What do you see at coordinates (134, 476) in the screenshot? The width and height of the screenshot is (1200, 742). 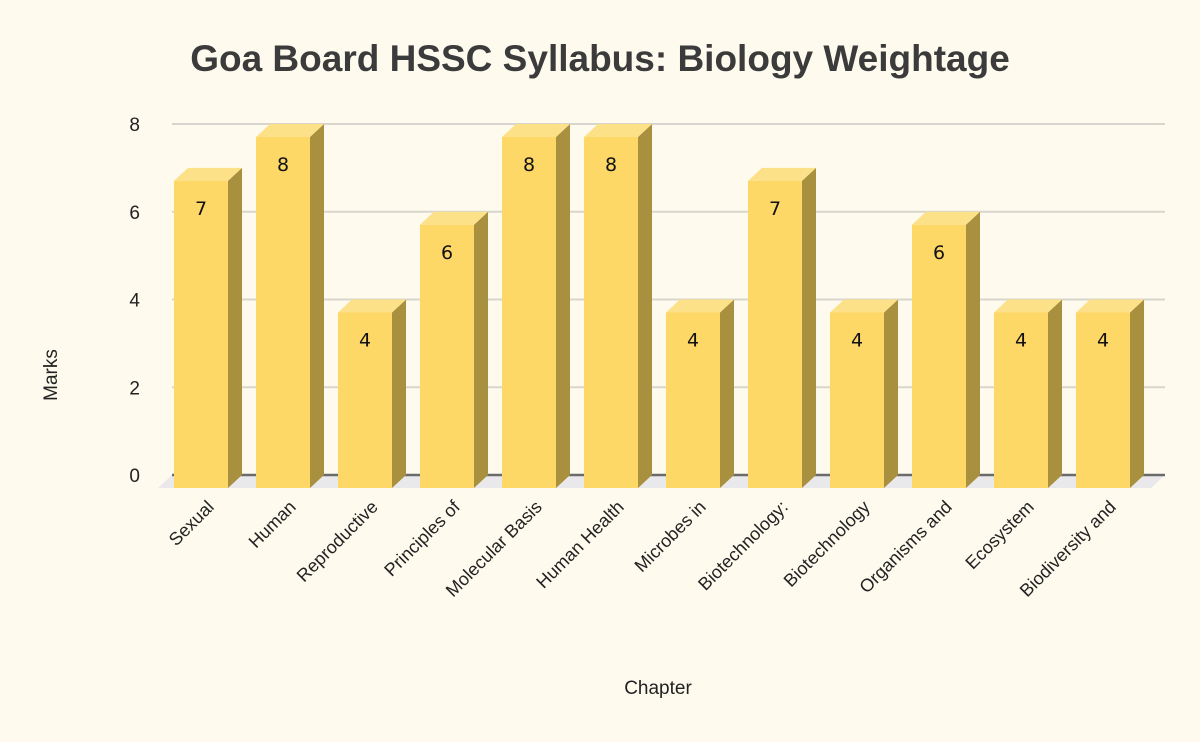 I see `y-tick-label: 0` at bounding box center [134, 476].